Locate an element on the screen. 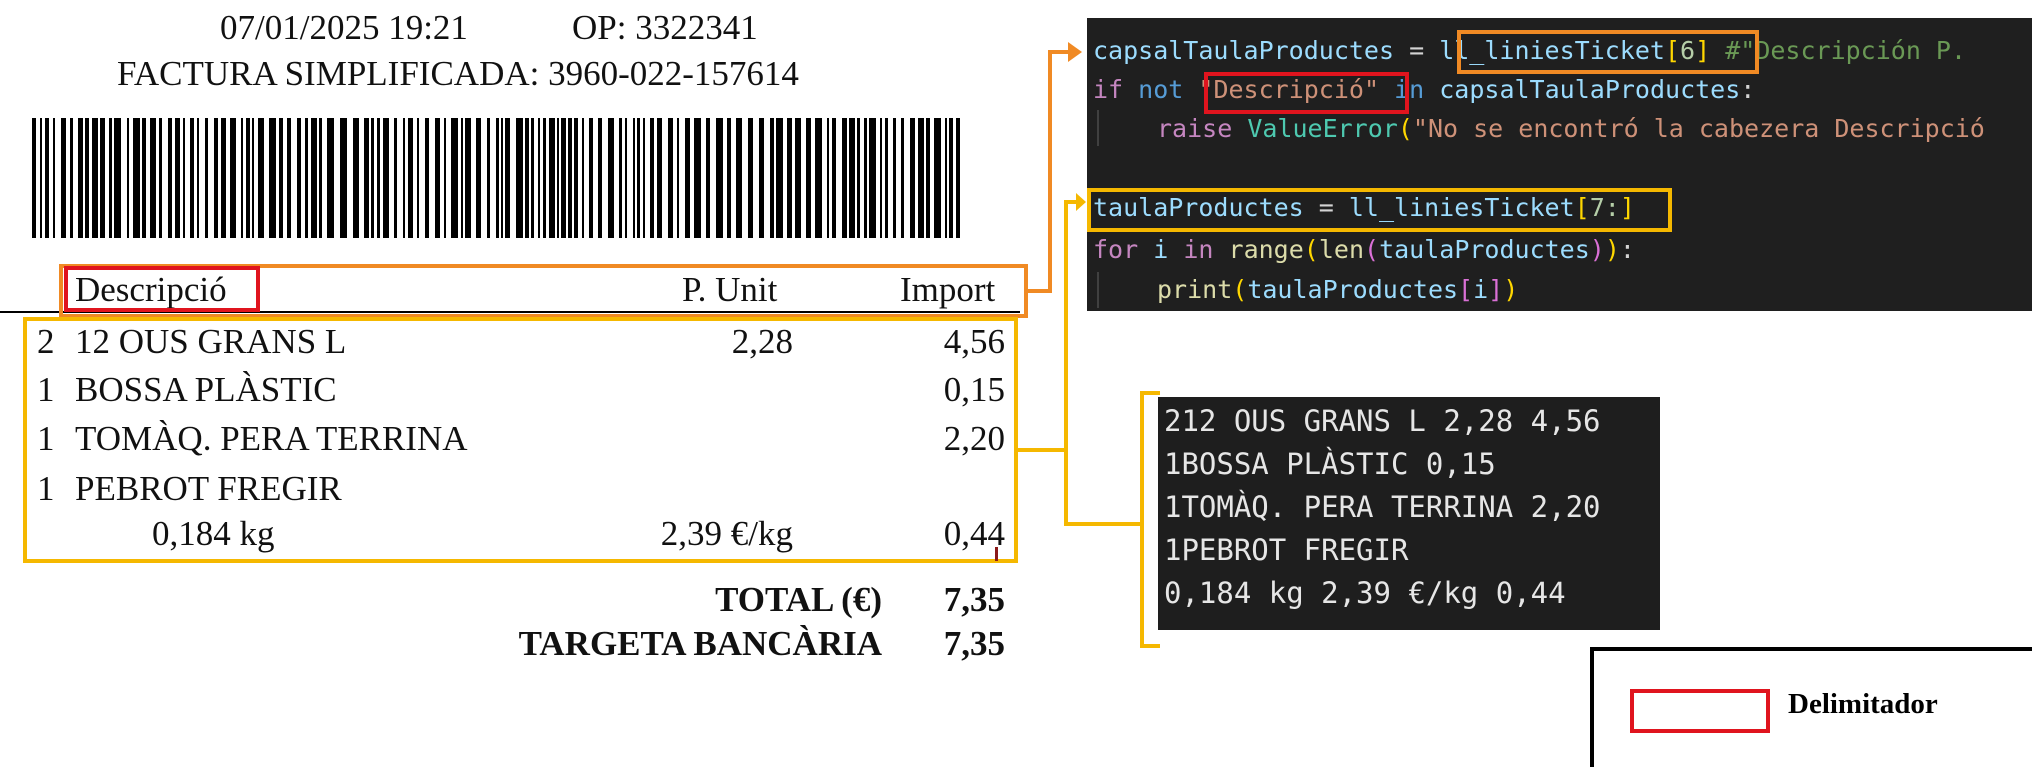  item-unit: 2,28 is located at coordinates (762, 341).